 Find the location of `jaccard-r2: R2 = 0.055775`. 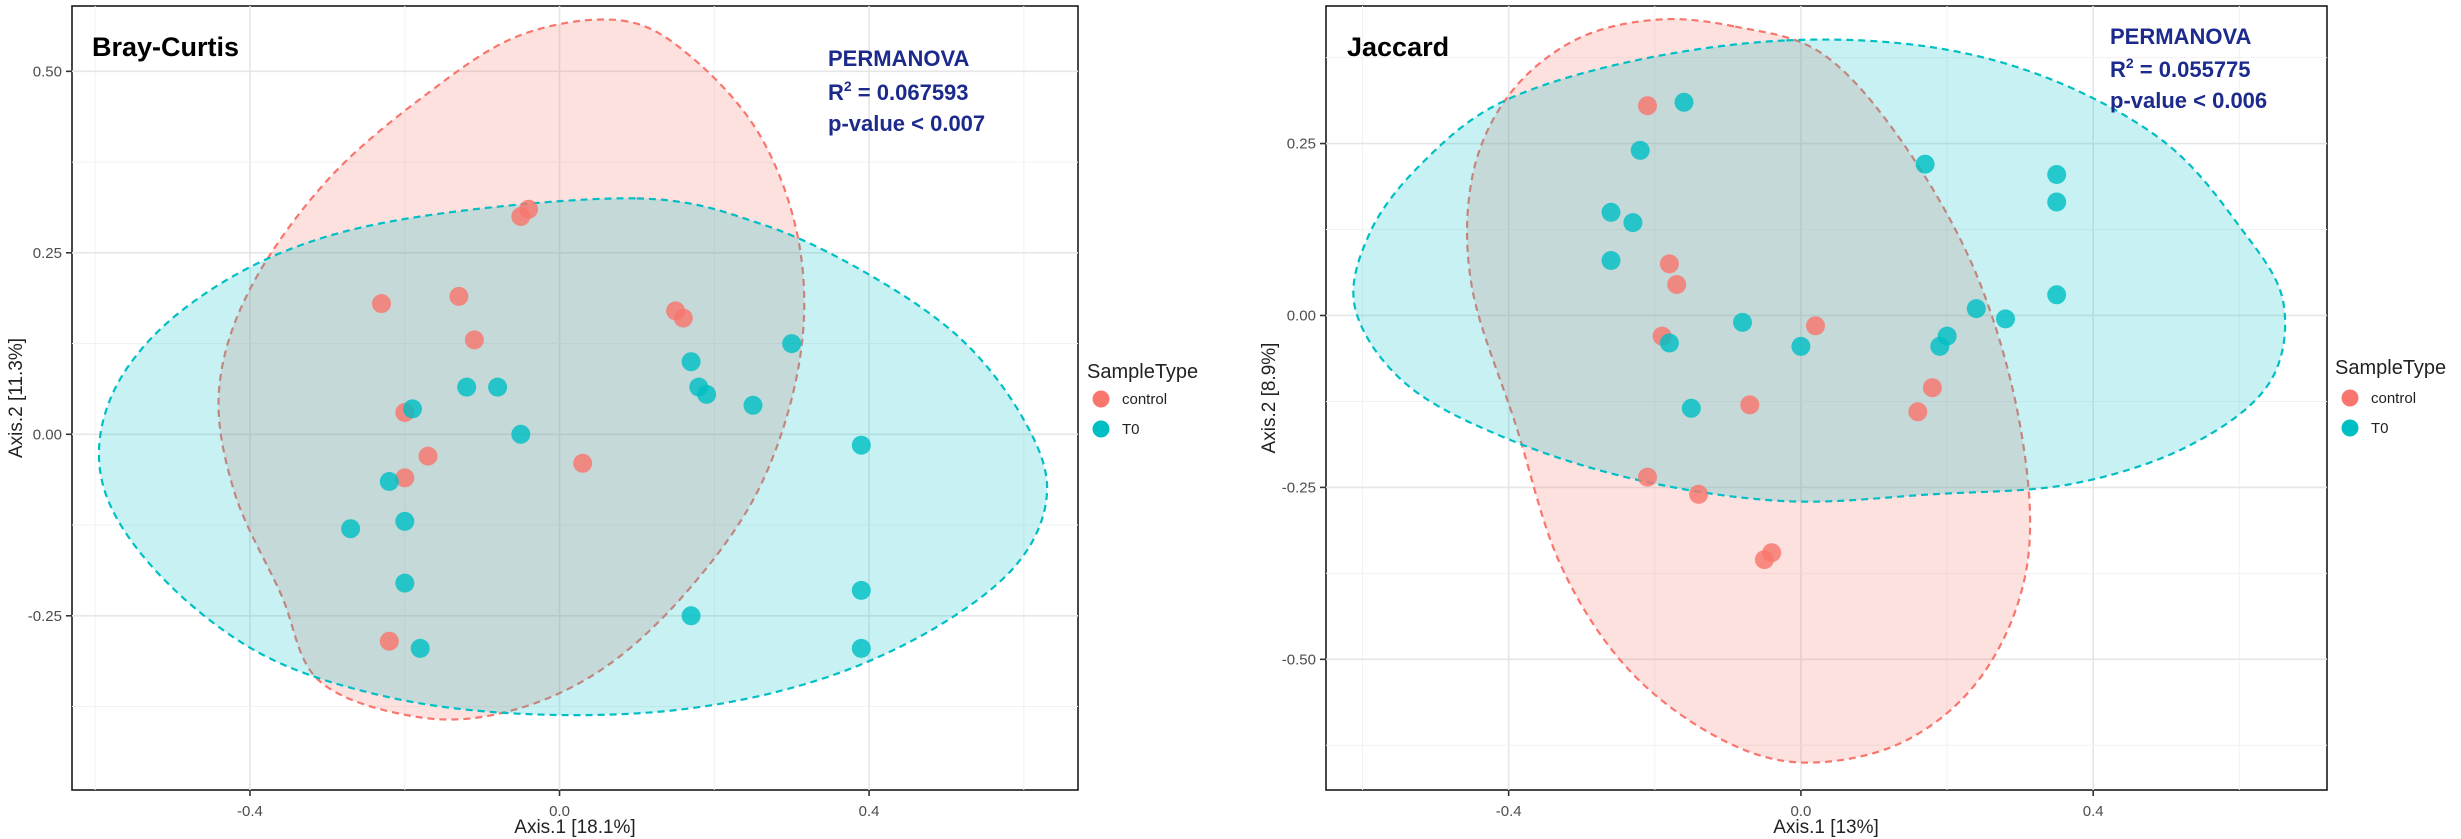

jaccard-r2: R2 = 0.055775 is located at coordinates (2180, 68).